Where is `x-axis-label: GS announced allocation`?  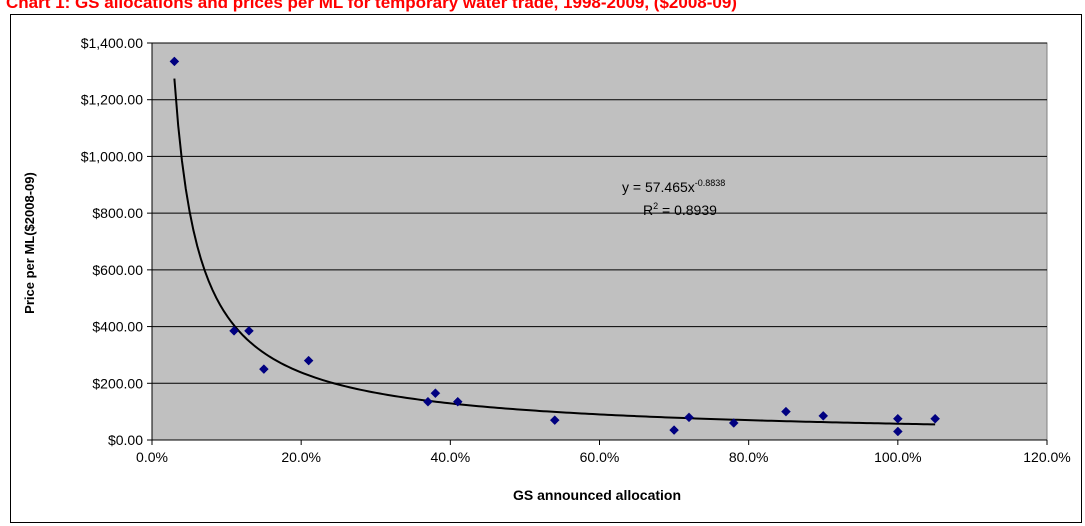 x-axis-label: GS announced allocation is located at coordinates (597, 495).